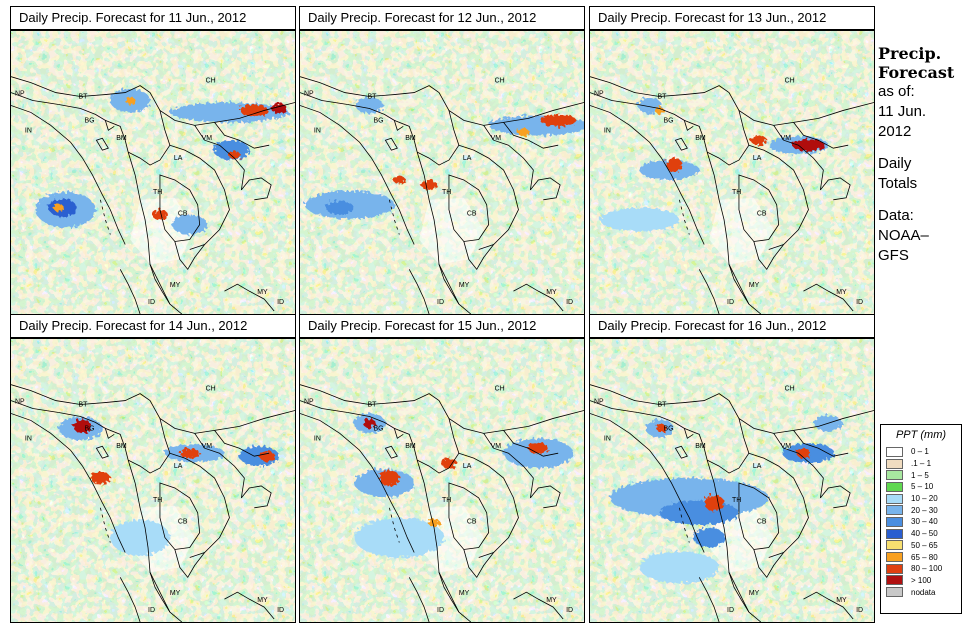 This screenshot has height=633, width=965. I want to click on legend-row: 20 – 30, so click(921, 510).